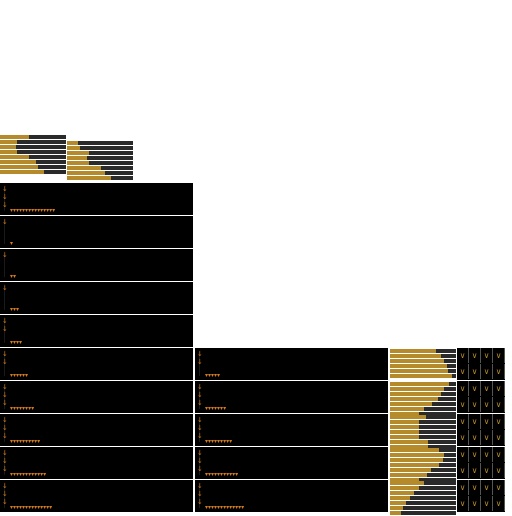 This screenshot has height=516, width=512. Describe the element at coordinates (22, 408) in the screenshot. I see `triangle-icon-row: ▾▾▾▾▾▾▾▾` at that location.